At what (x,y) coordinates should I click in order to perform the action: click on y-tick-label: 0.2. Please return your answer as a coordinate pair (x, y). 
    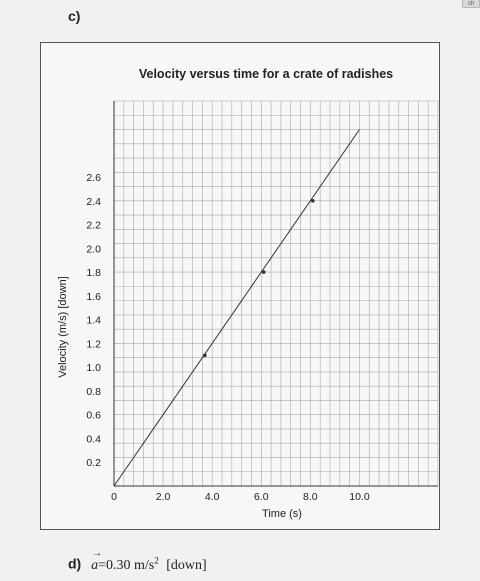
    Looking at the image, I should click on (93, 463).